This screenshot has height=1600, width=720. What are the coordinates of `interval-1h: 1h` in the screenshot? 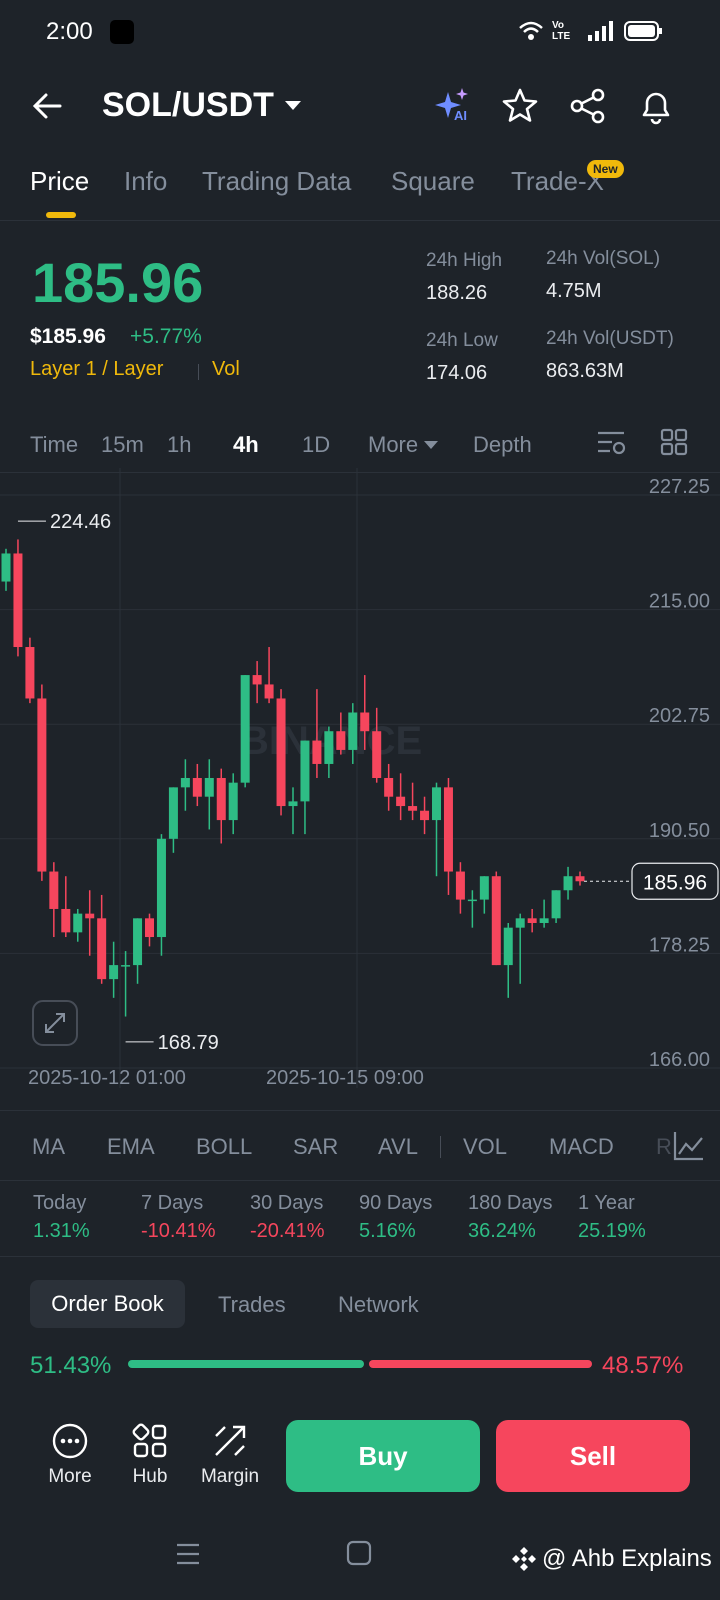 It's located at (179, 444).